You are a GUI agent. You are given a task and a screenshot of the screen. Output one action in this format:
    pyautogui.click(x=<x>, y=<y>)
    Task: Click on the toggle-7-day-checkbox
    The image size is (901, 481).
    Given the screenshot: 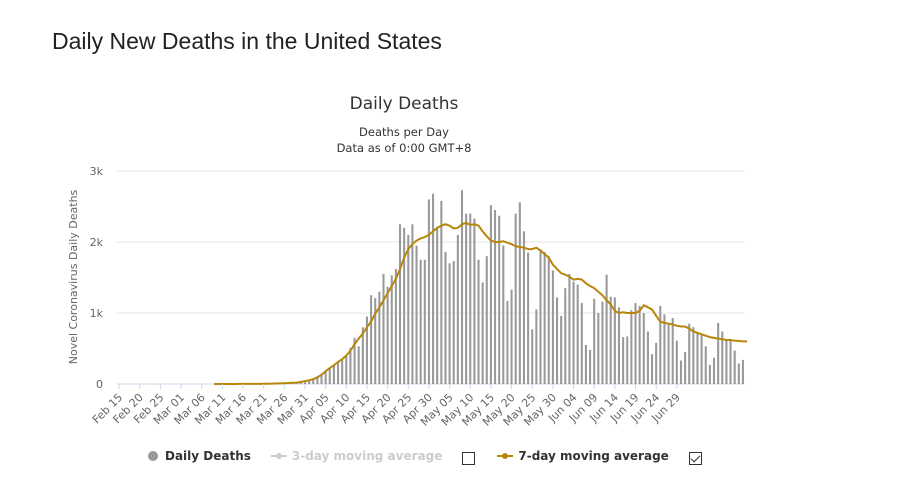 What is the action you would take?
    pyautogui.click(x=695, y=458)
    